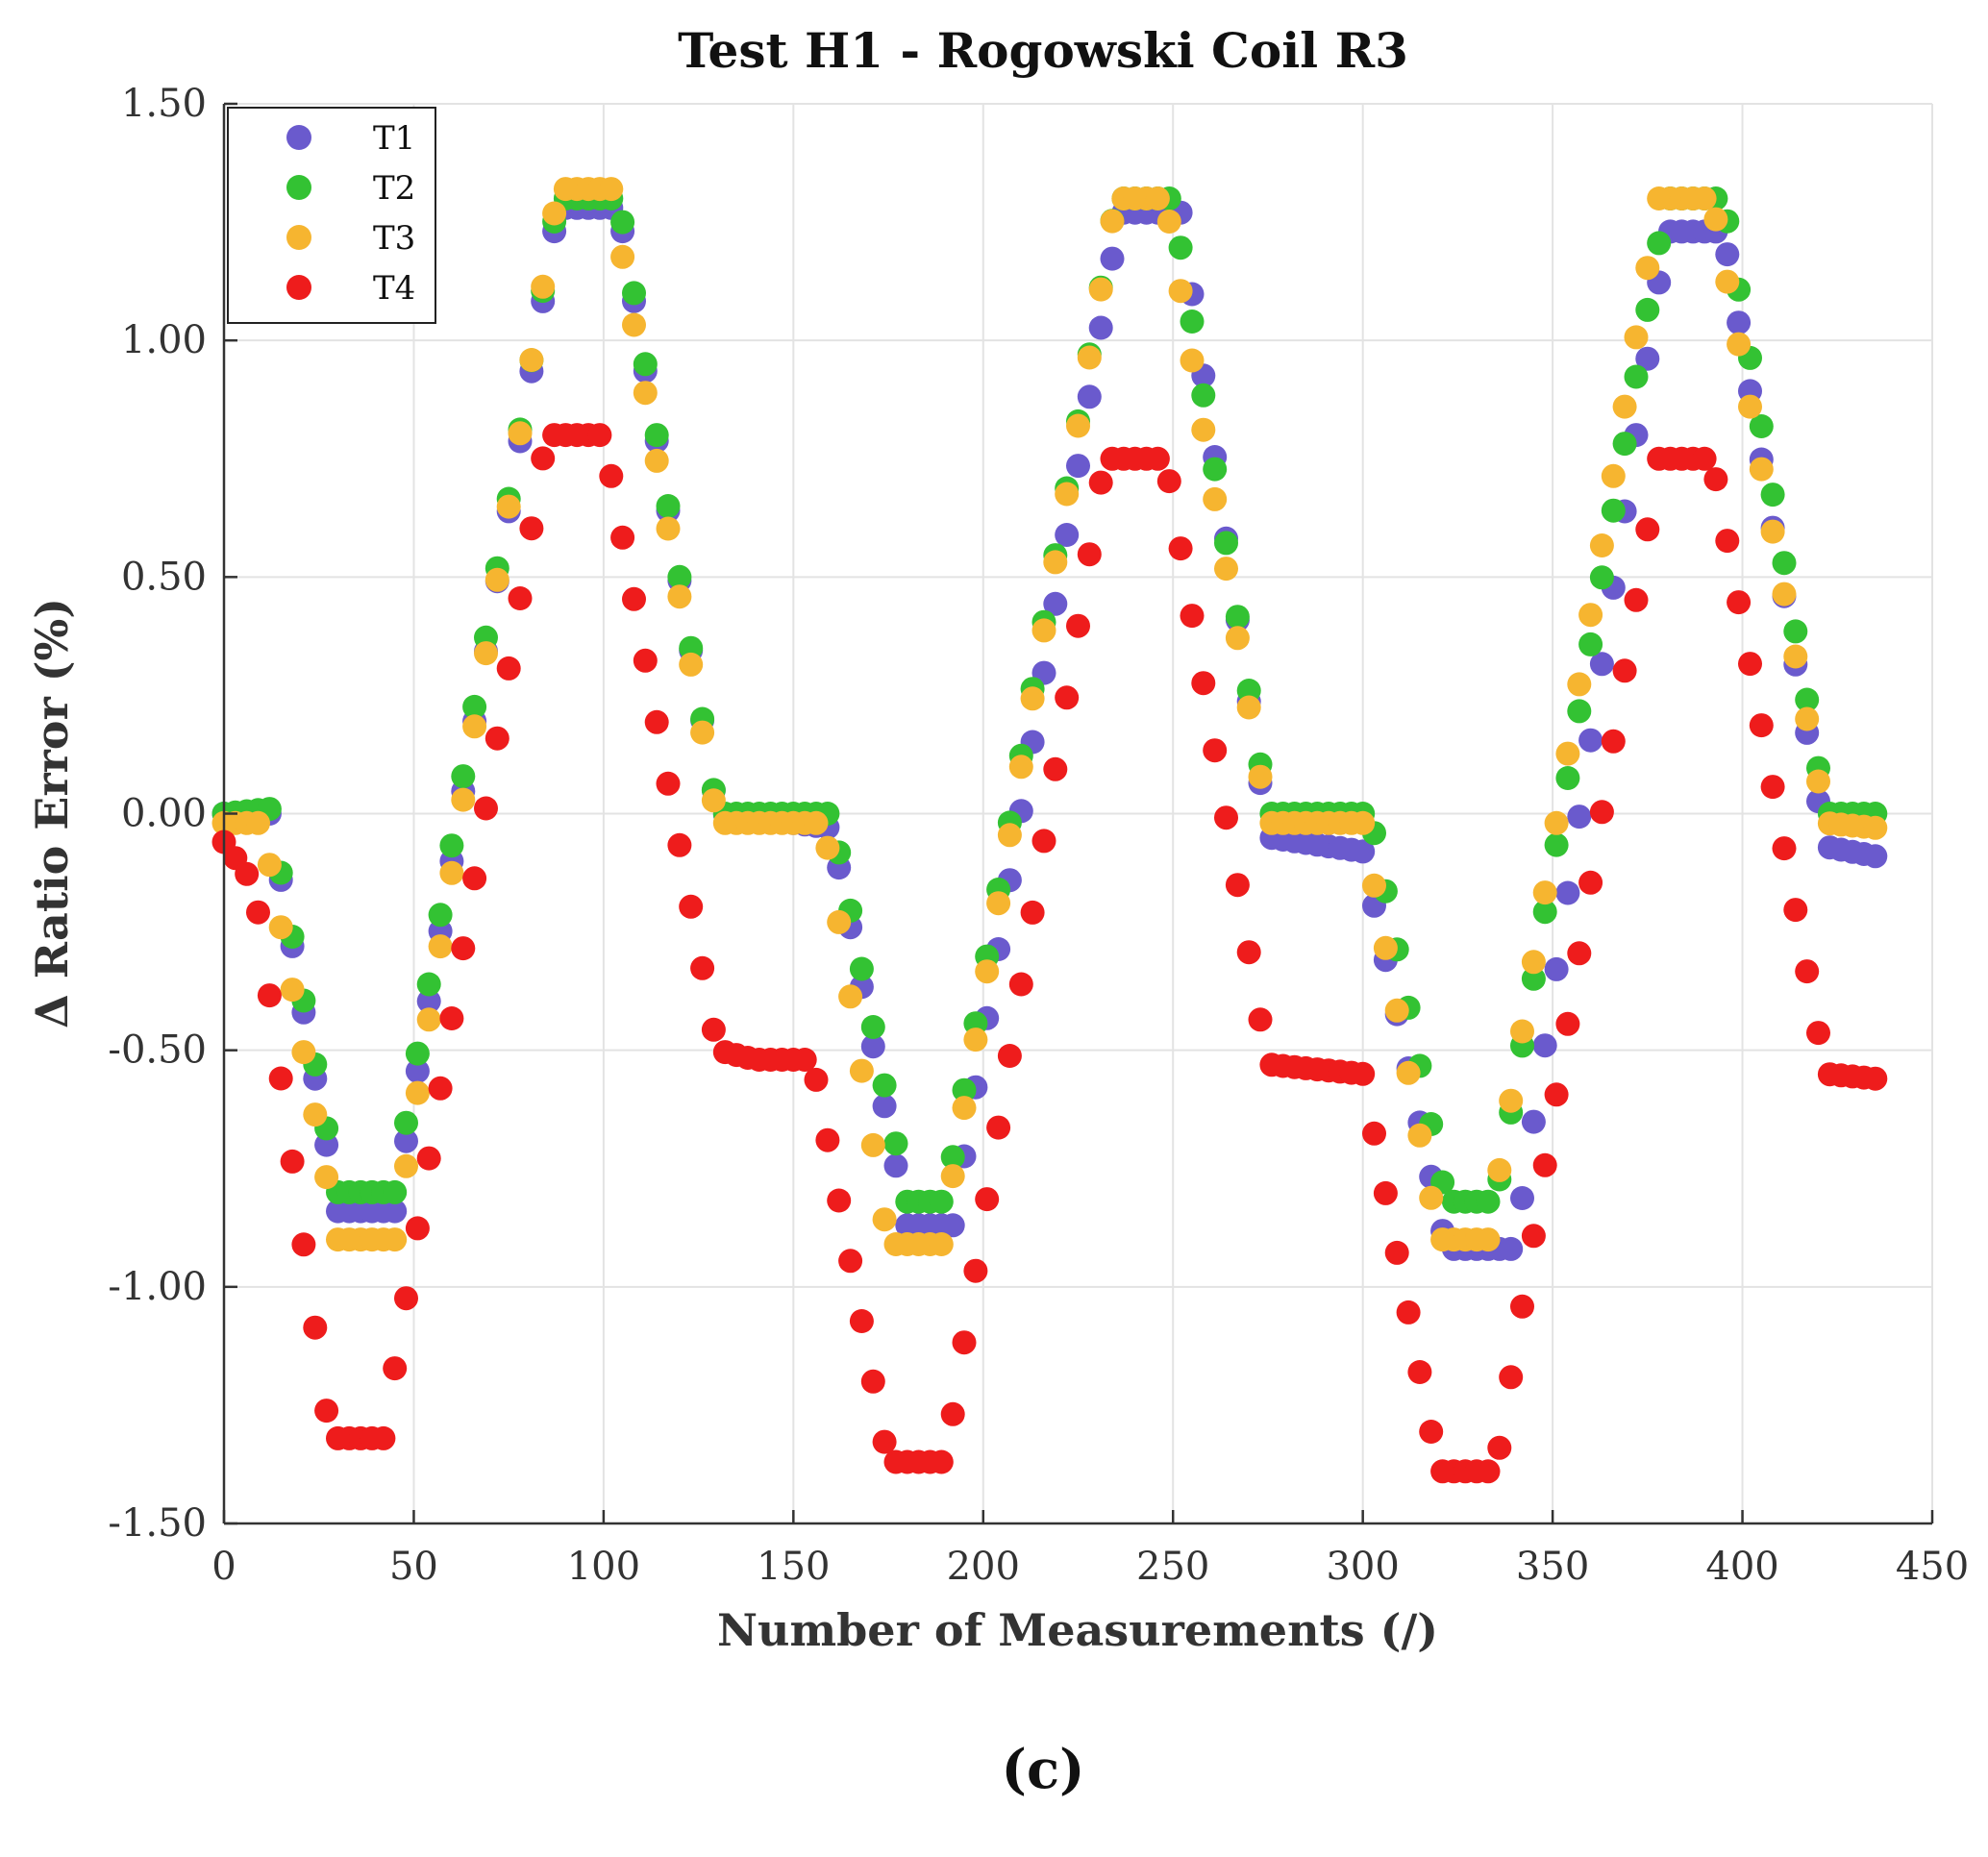 Image resolution: width=1988 pixels, height=1857 pixels. Describe the element at coordinates (1742, 1567) in the screenshot. I see `x-tick-label: 400` at that location.